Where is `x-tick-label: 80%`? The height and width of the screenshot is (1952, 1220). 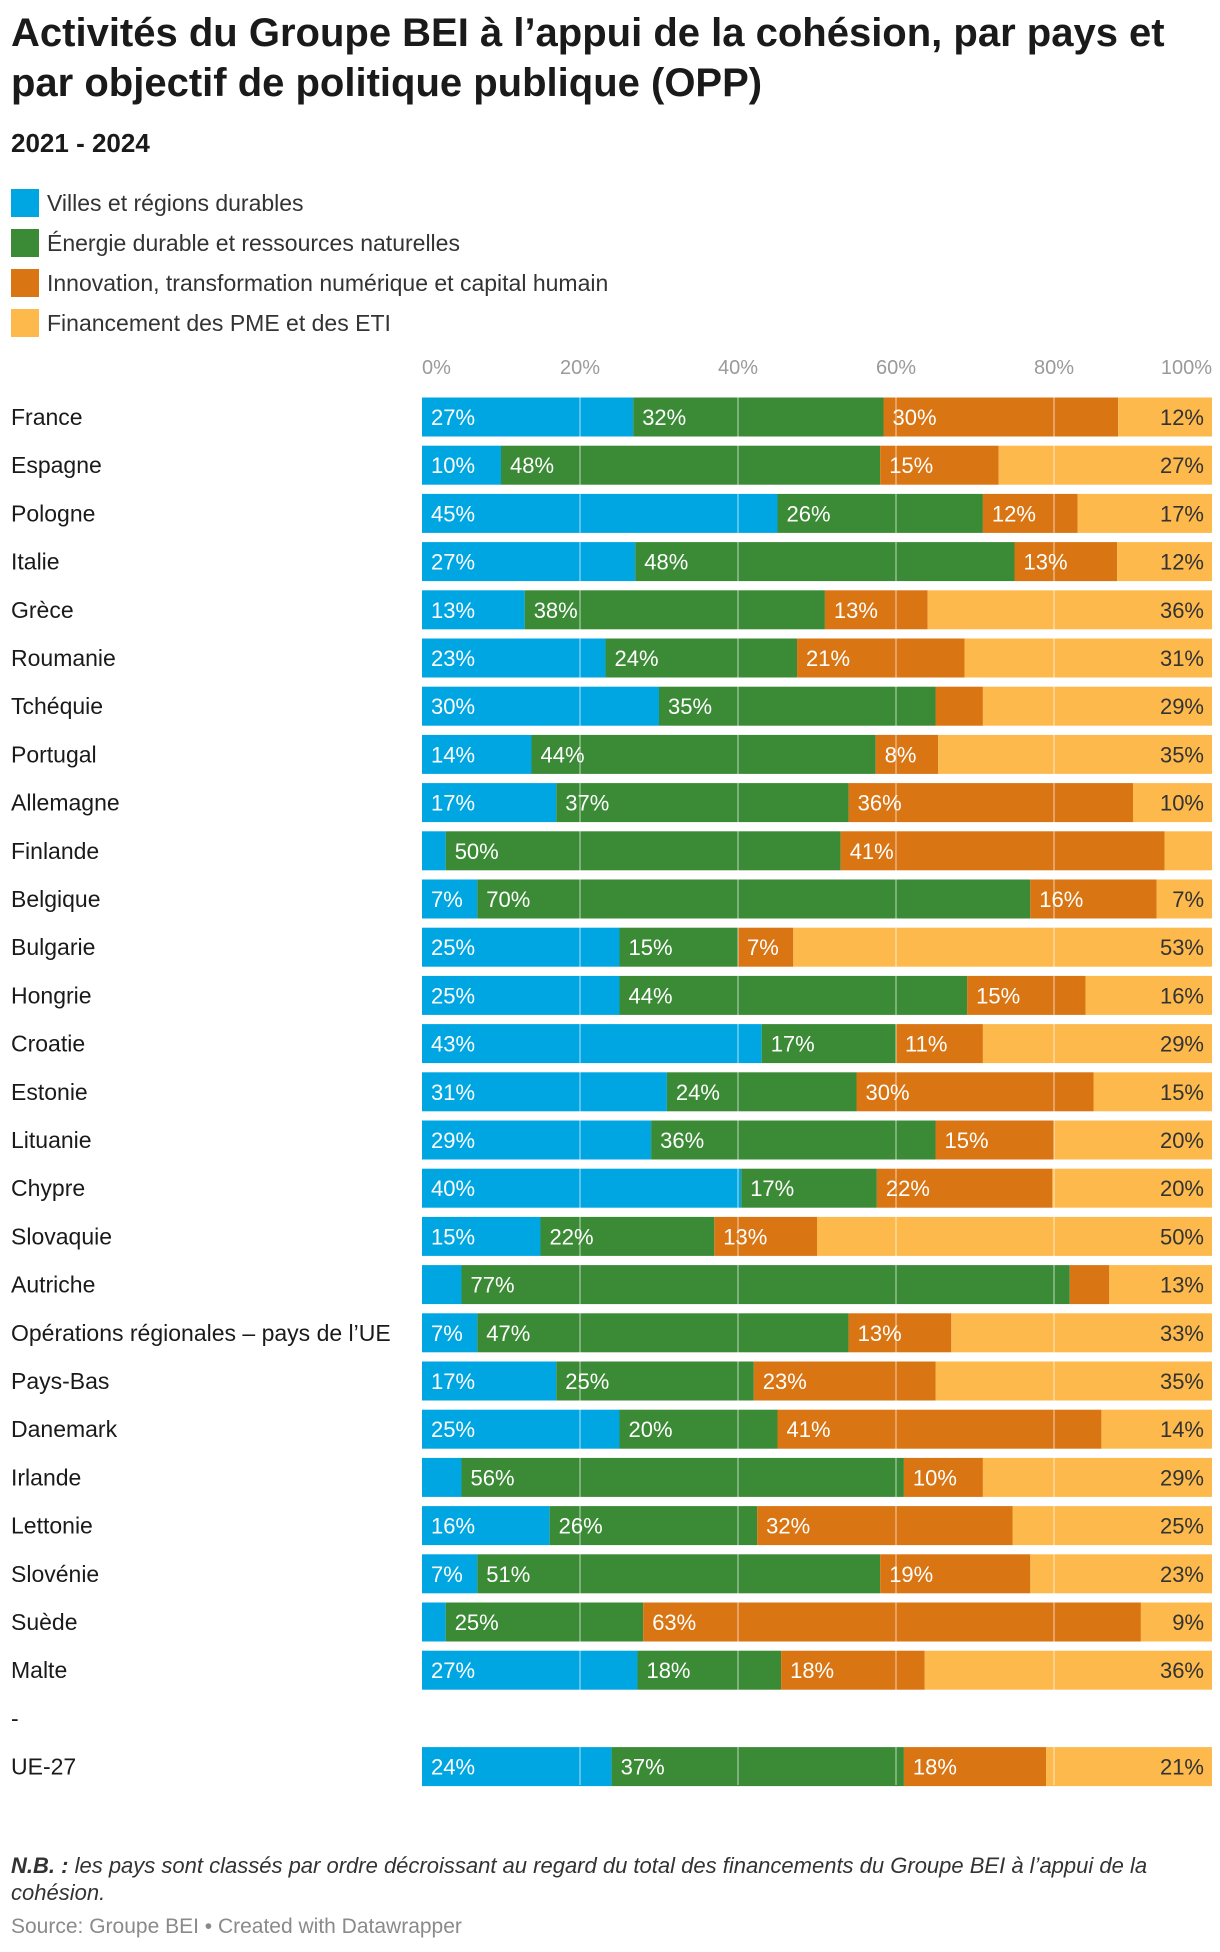
x-tick-label: 80% is located at coordinates (1054, 368).